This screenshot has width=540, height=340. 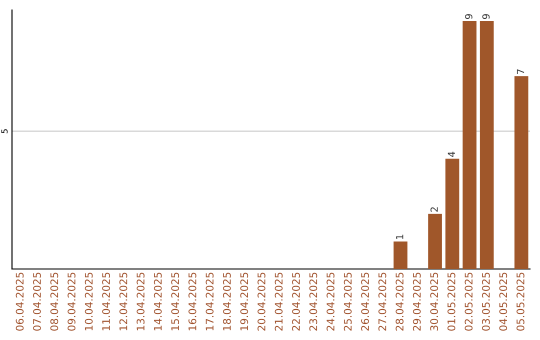 What do you see at coordinates (192, 301) in the screenshot?
I see `x-tick-label: 16.04.2025` at bounding box center [192, 301].